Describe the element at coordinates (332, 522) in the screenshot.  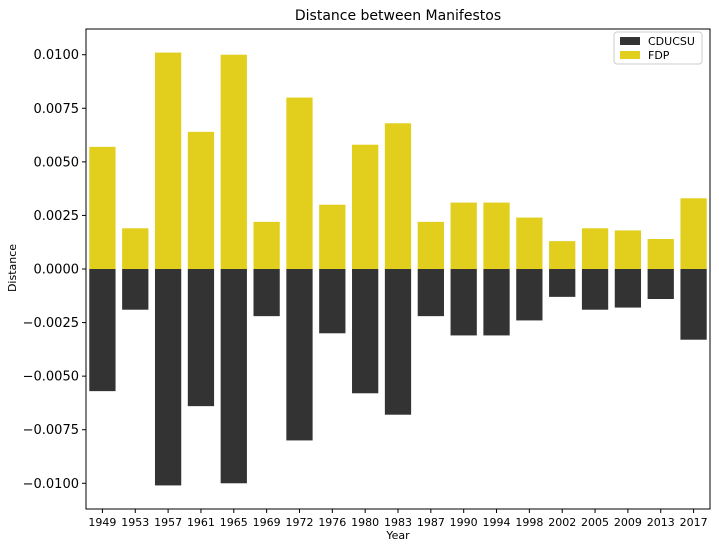
I see `x-tick-label: 1976` at that location.